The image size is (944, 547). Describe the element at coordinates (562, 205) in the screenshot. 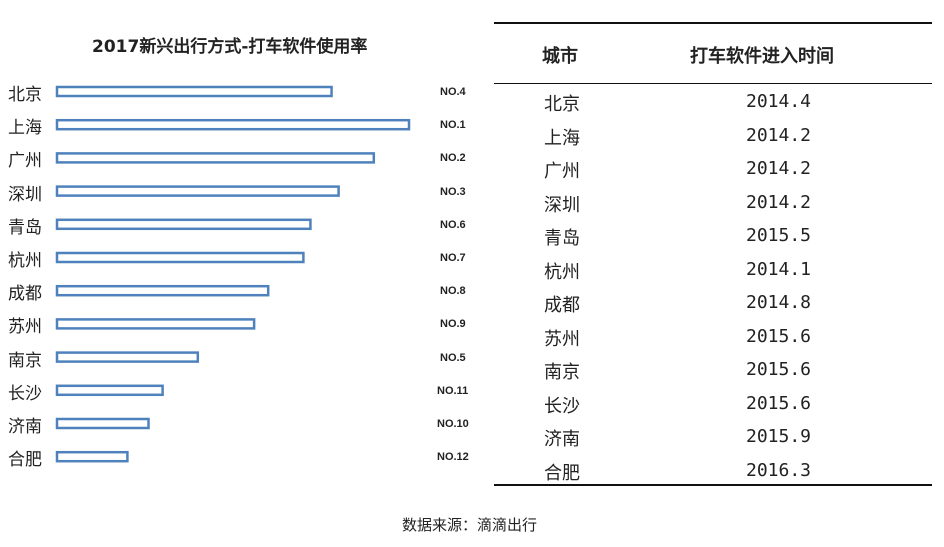

I see `table-cell-city: 深圳` at that location.